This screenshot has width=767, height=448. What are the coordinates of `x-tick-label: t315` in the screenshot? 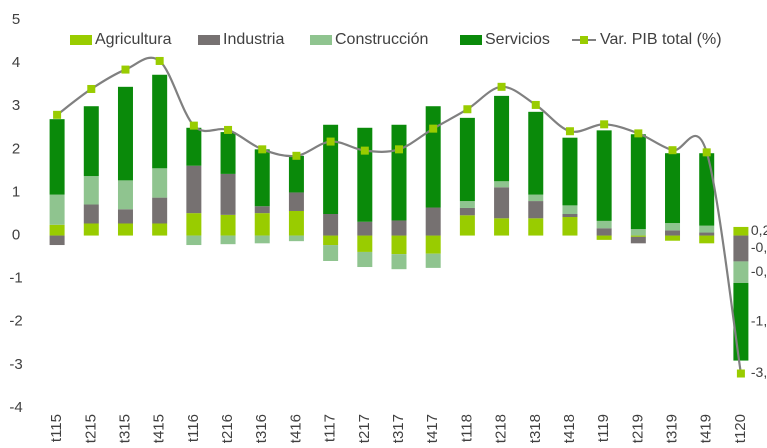 It's located at (124, 428).